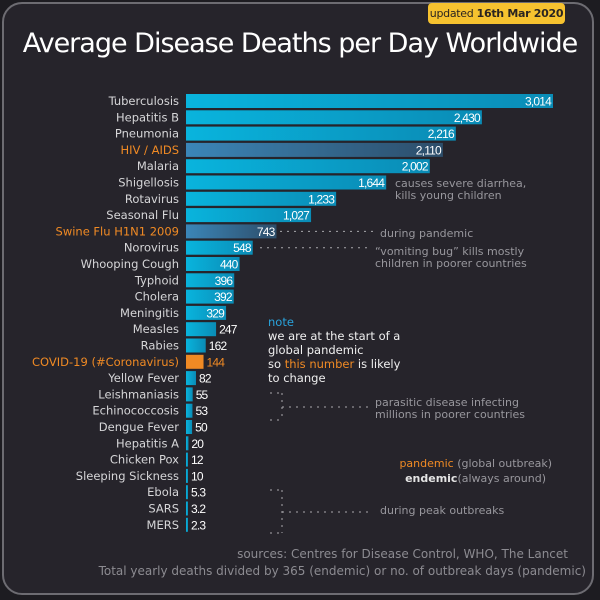 The height and width of the screenshot is (600, 600). What do you see at coordinates (215, 313) in the screenshot?
I see `value-label: 329` at bounding box center [215, 313].